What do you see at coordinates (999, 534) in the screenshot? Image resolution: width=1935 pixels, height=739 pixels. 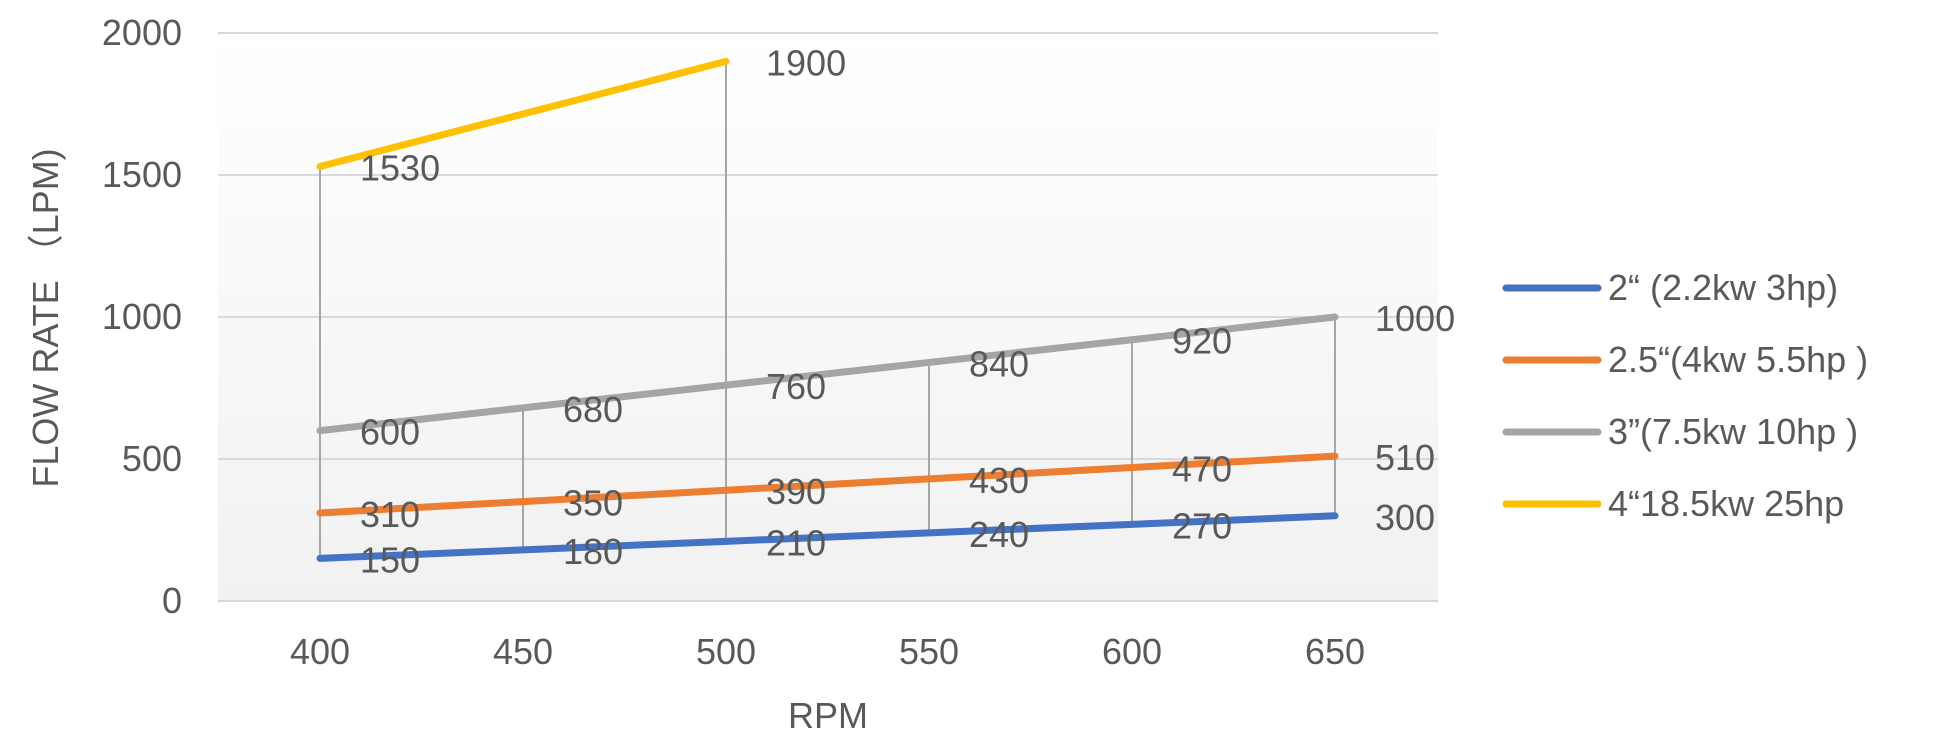 I see `data-label: 240` at bounding box center [999, 534].